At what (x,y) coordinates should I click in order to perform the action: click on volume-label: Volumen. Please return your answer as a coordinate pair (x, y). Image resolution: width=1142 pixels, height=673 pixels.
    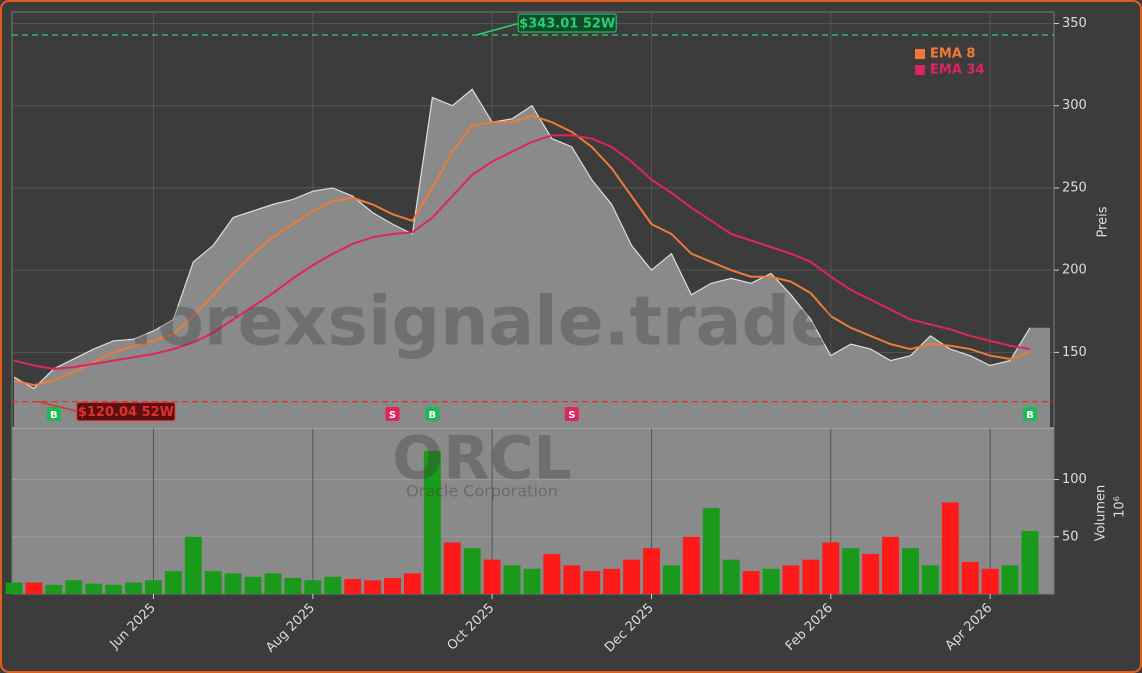
    Looking at the image, I should click on (1101, 513).